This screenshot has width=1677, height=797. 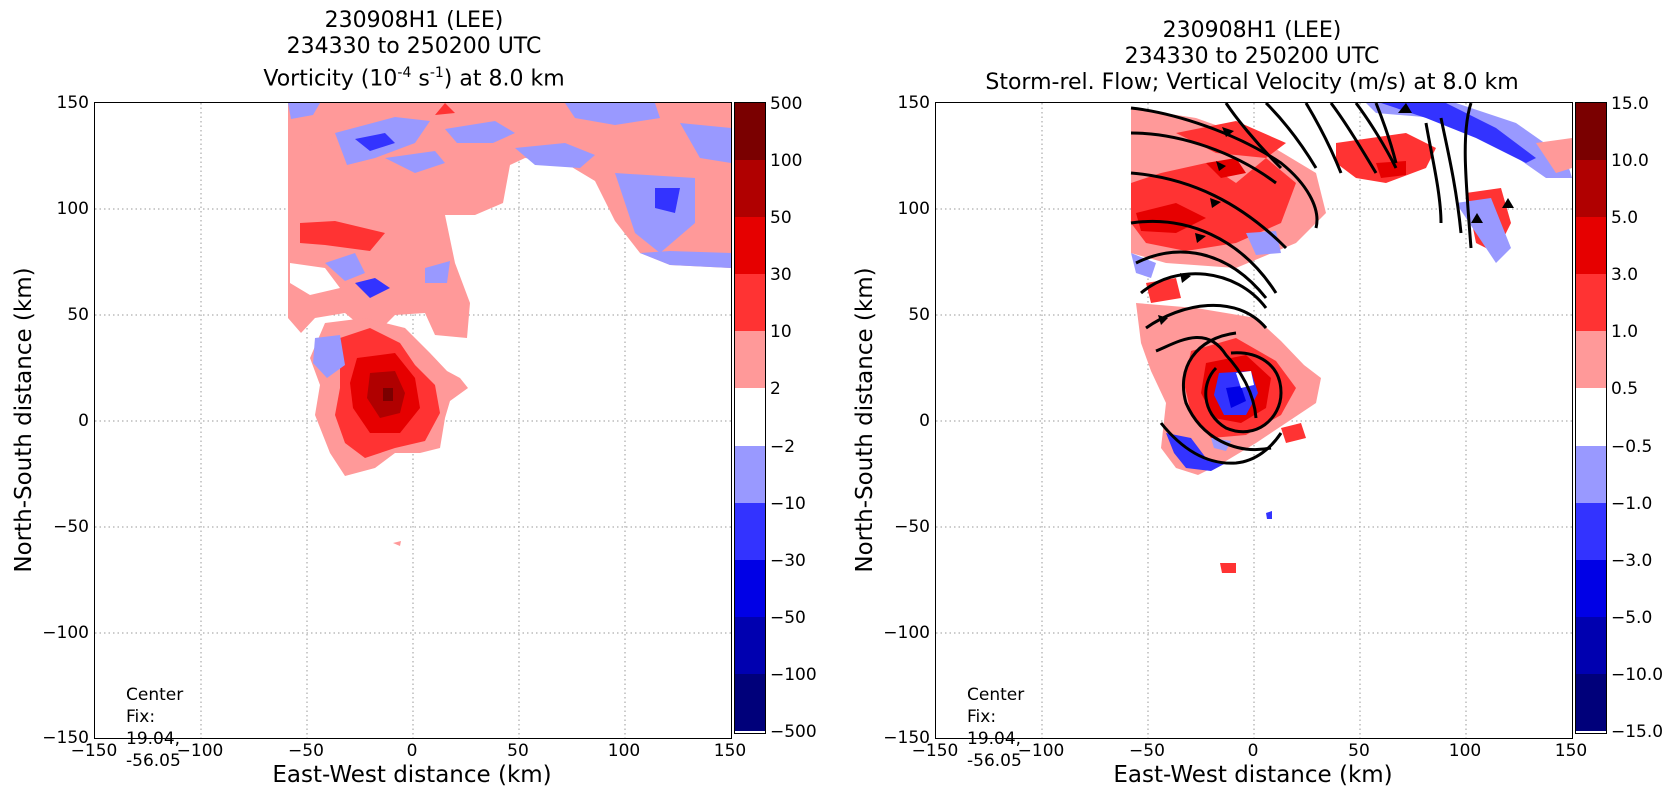 I want to click on colorbar-label: 3.0, so click(x=1625, y=275).